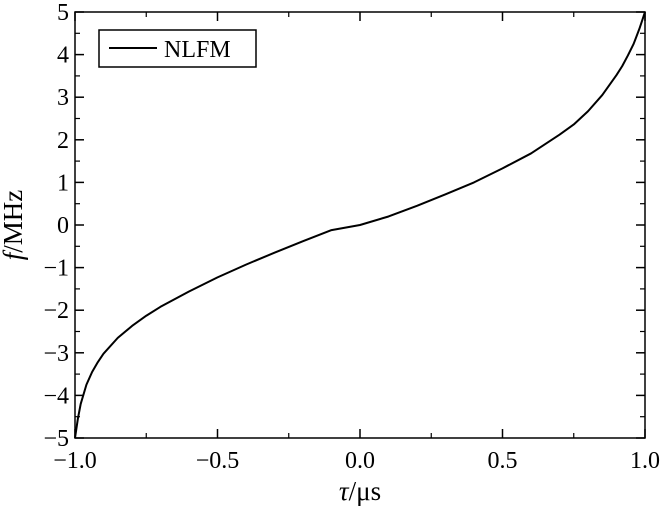 Image resolution: width=665 pixels, height=507 pixels. What do you see at coordinates (63, 98) in the screenshot?
I see `y-tick-label: 3` at bounding box center [63, 98].